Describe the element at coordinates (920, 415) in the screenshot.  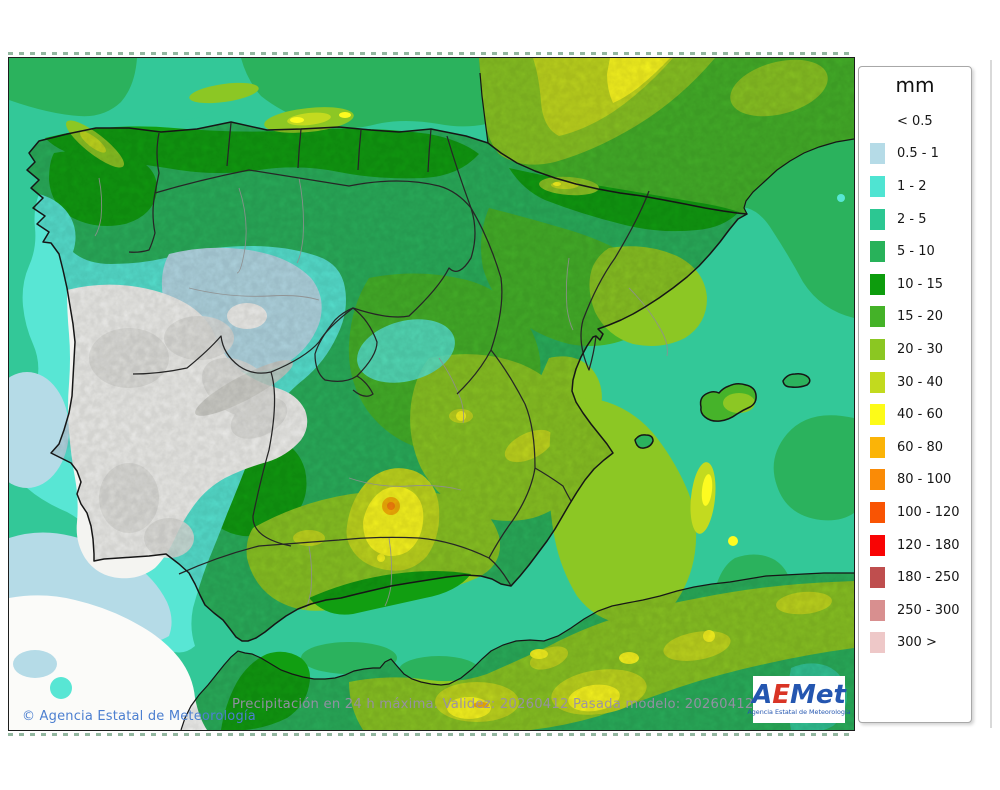
I see `legend-label: 40 - 60` at that location.